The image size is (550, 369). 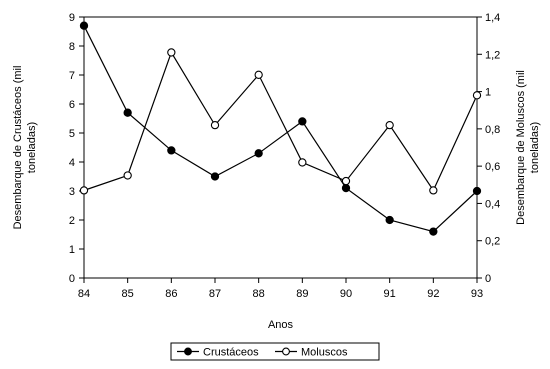 What do you see at coordinates (528, 147) in the screenshot?
I see `right-y-axis-label: Desembarque de Moluscos (mil toneladas)` at bounding box center [528, 147].